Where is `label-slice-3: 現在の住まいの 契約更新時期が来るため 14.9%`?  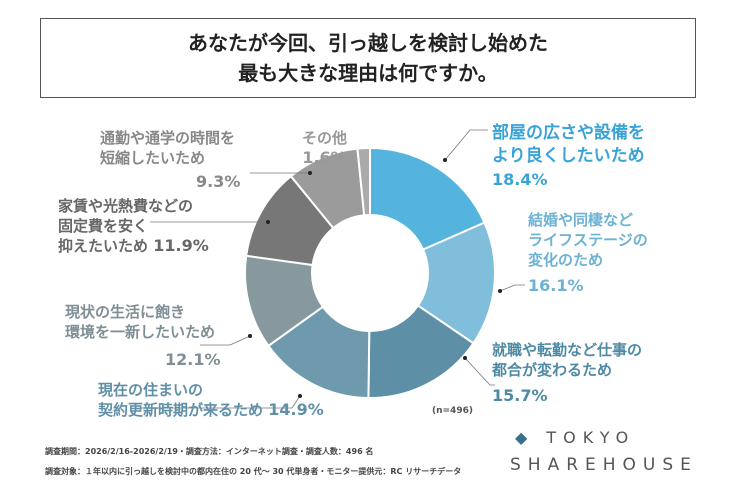
label-slice-3: 現在の住まいの 契約更新時期が来るため 14.9% is located at coordinates (211, 400).